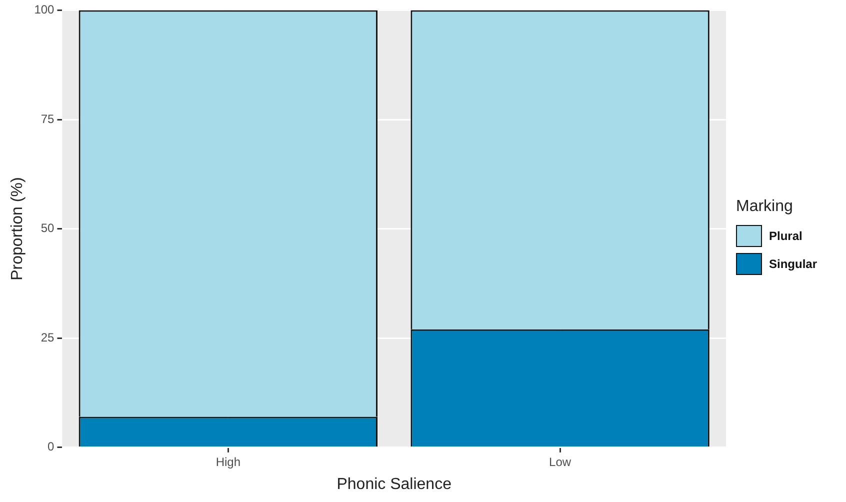 This screenshot has width=846, height=502. I want to click on legend-title: Marking, so click(765, 207).